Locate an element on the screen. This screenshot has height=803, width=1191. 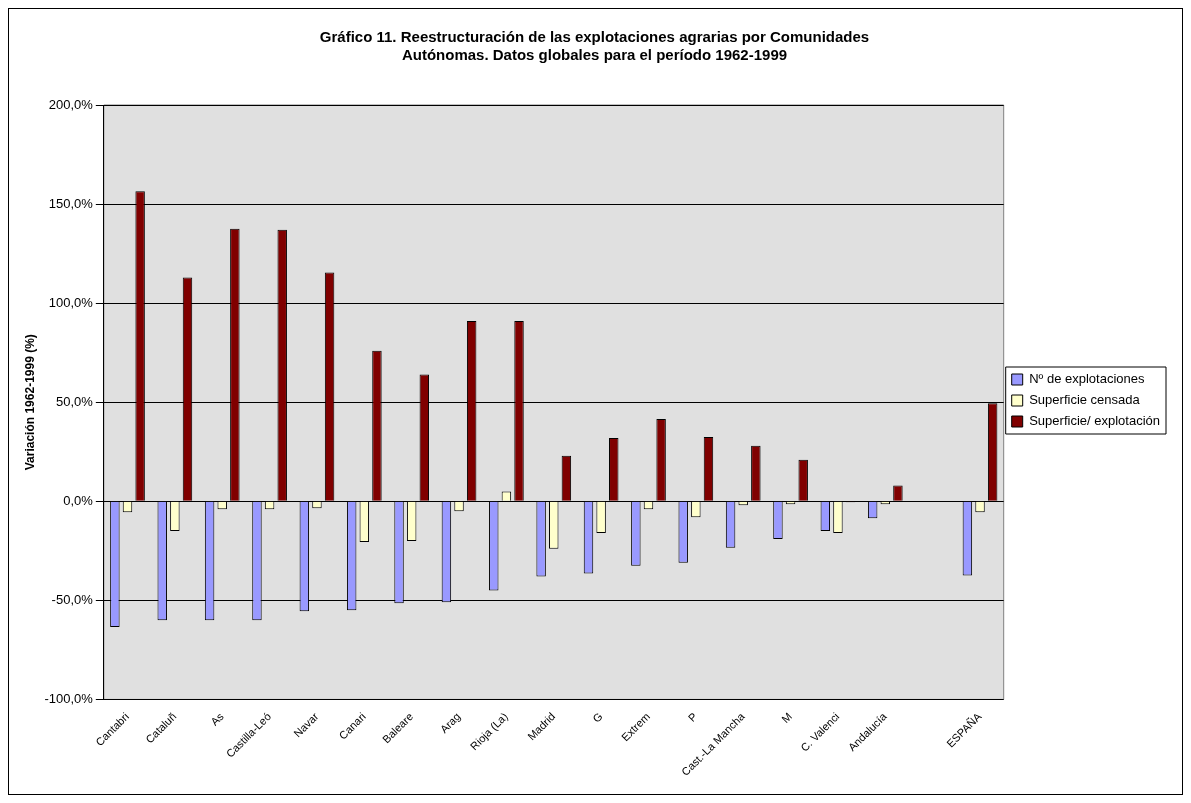
chart-title: Gráfico 11. Reestructuración de las explotaciones agrarias por Comunidades Autónomas. Datos globales para el período 1962-1999 is located at coordinates (594, 46).